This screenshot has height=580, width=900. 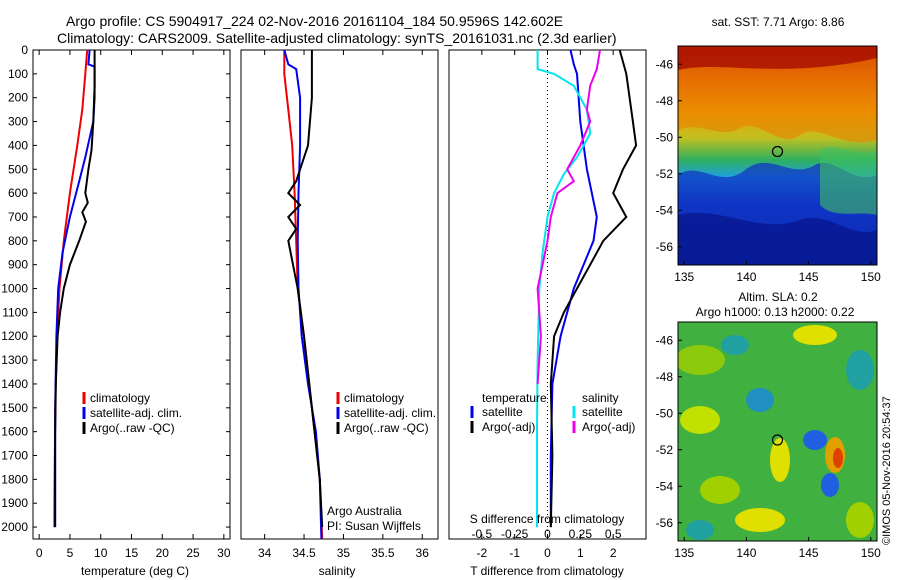 What do you see at coordinates (547, 553) in the screenshot?
I see `x-tick-label: 0` at bounding box center [547, 553].